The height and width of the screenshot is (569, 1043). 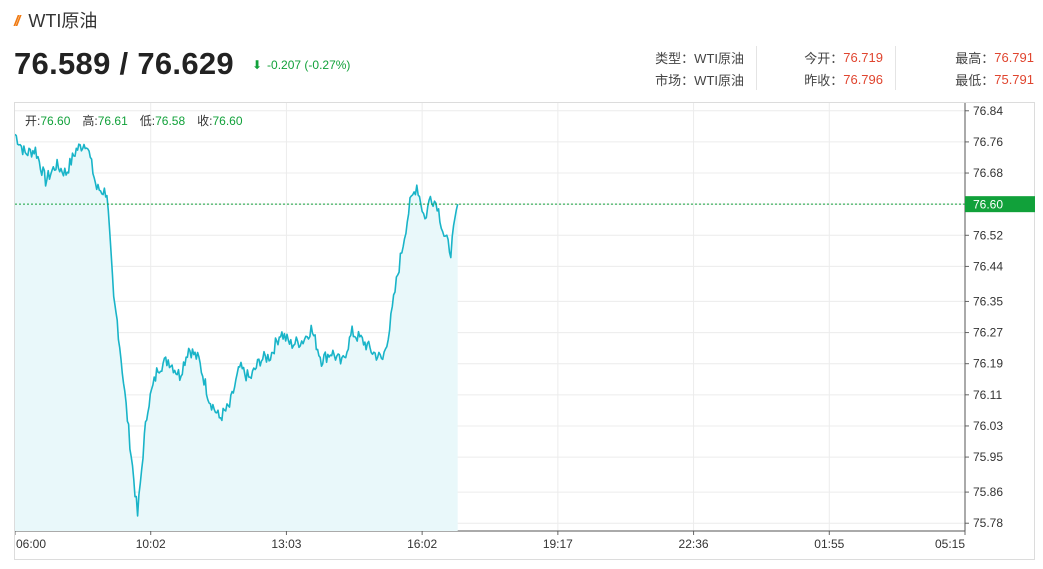 I want to click on y-tick-label: 76.84, so click(x=988, y=111).